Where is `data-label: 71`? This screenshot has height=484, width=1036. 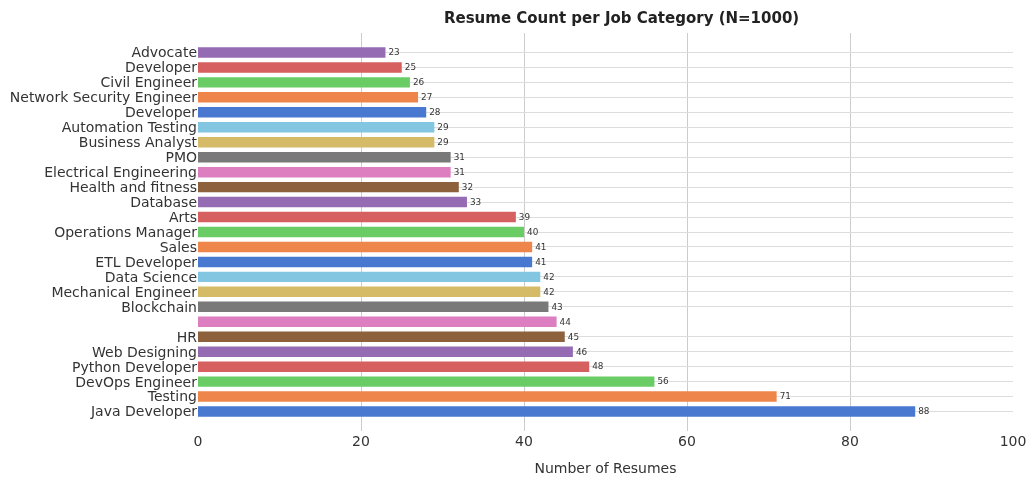
data-label: 71 is located at coordinates (785, 396).